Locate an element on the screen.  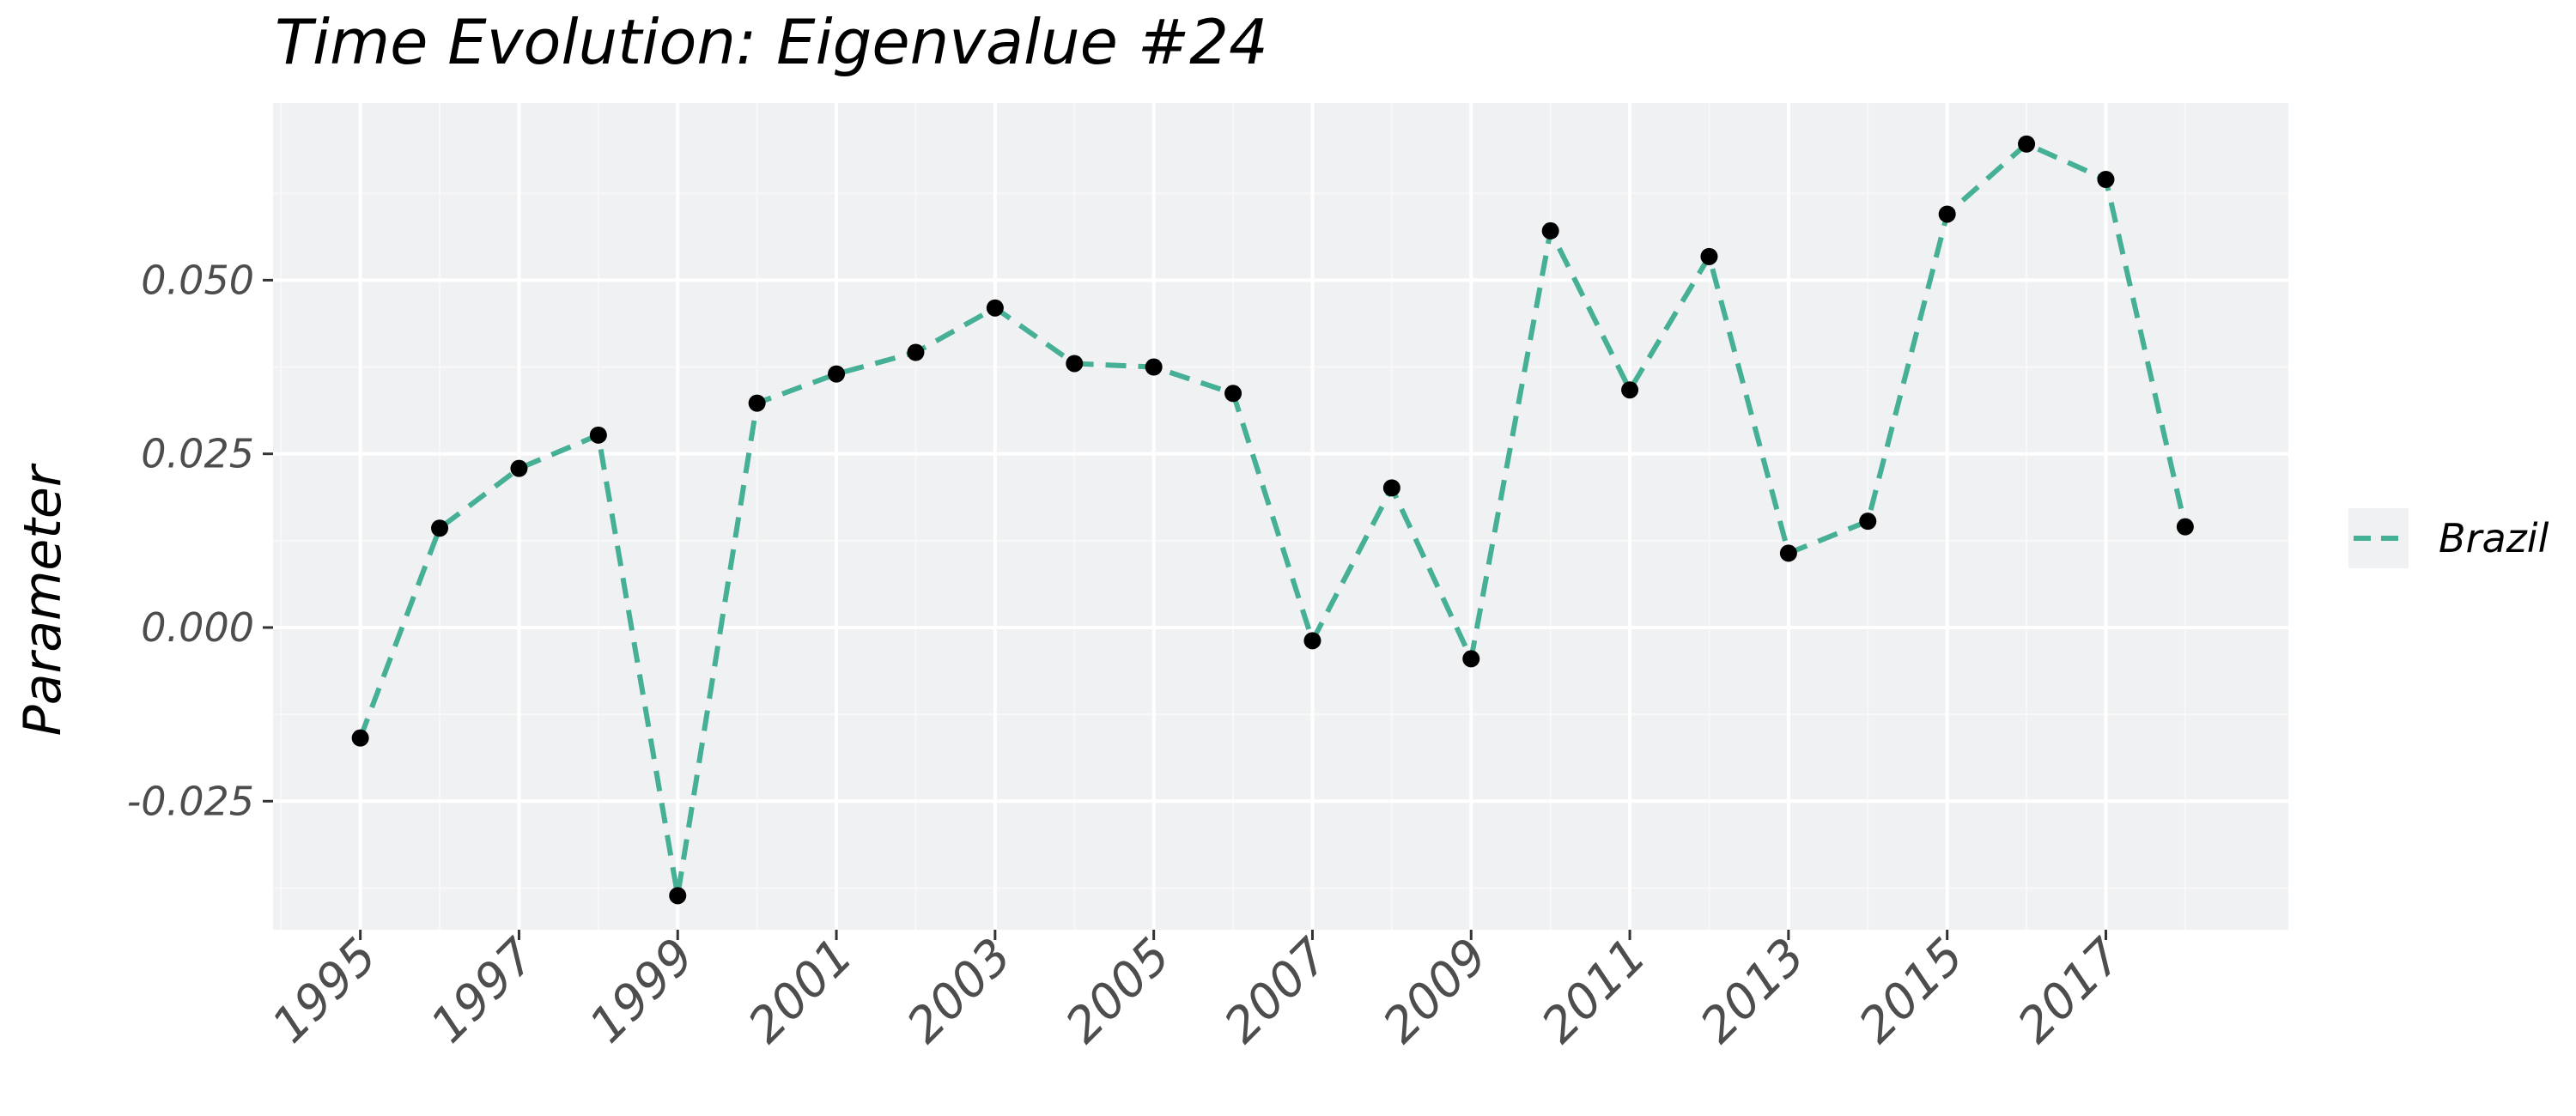
y-axis: -0.025 0.000 0.025 0.050 is located at coordinates (200, 541).